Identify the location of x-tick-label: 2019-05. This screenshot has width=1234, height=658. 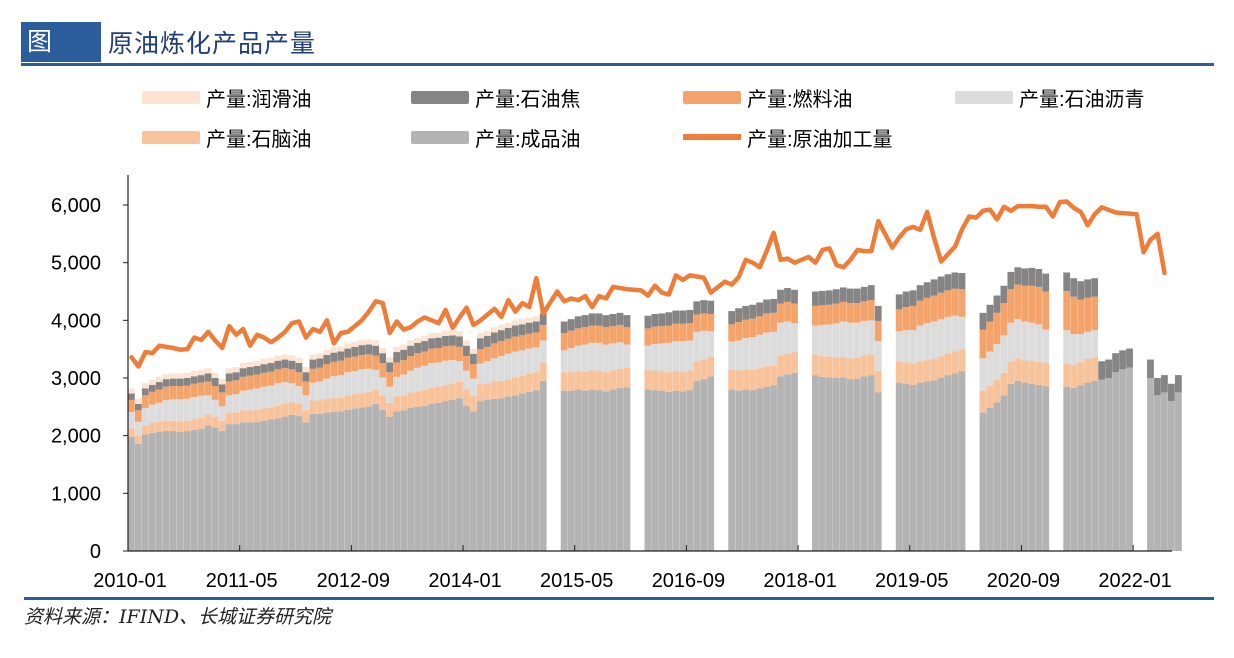
(911, 581).